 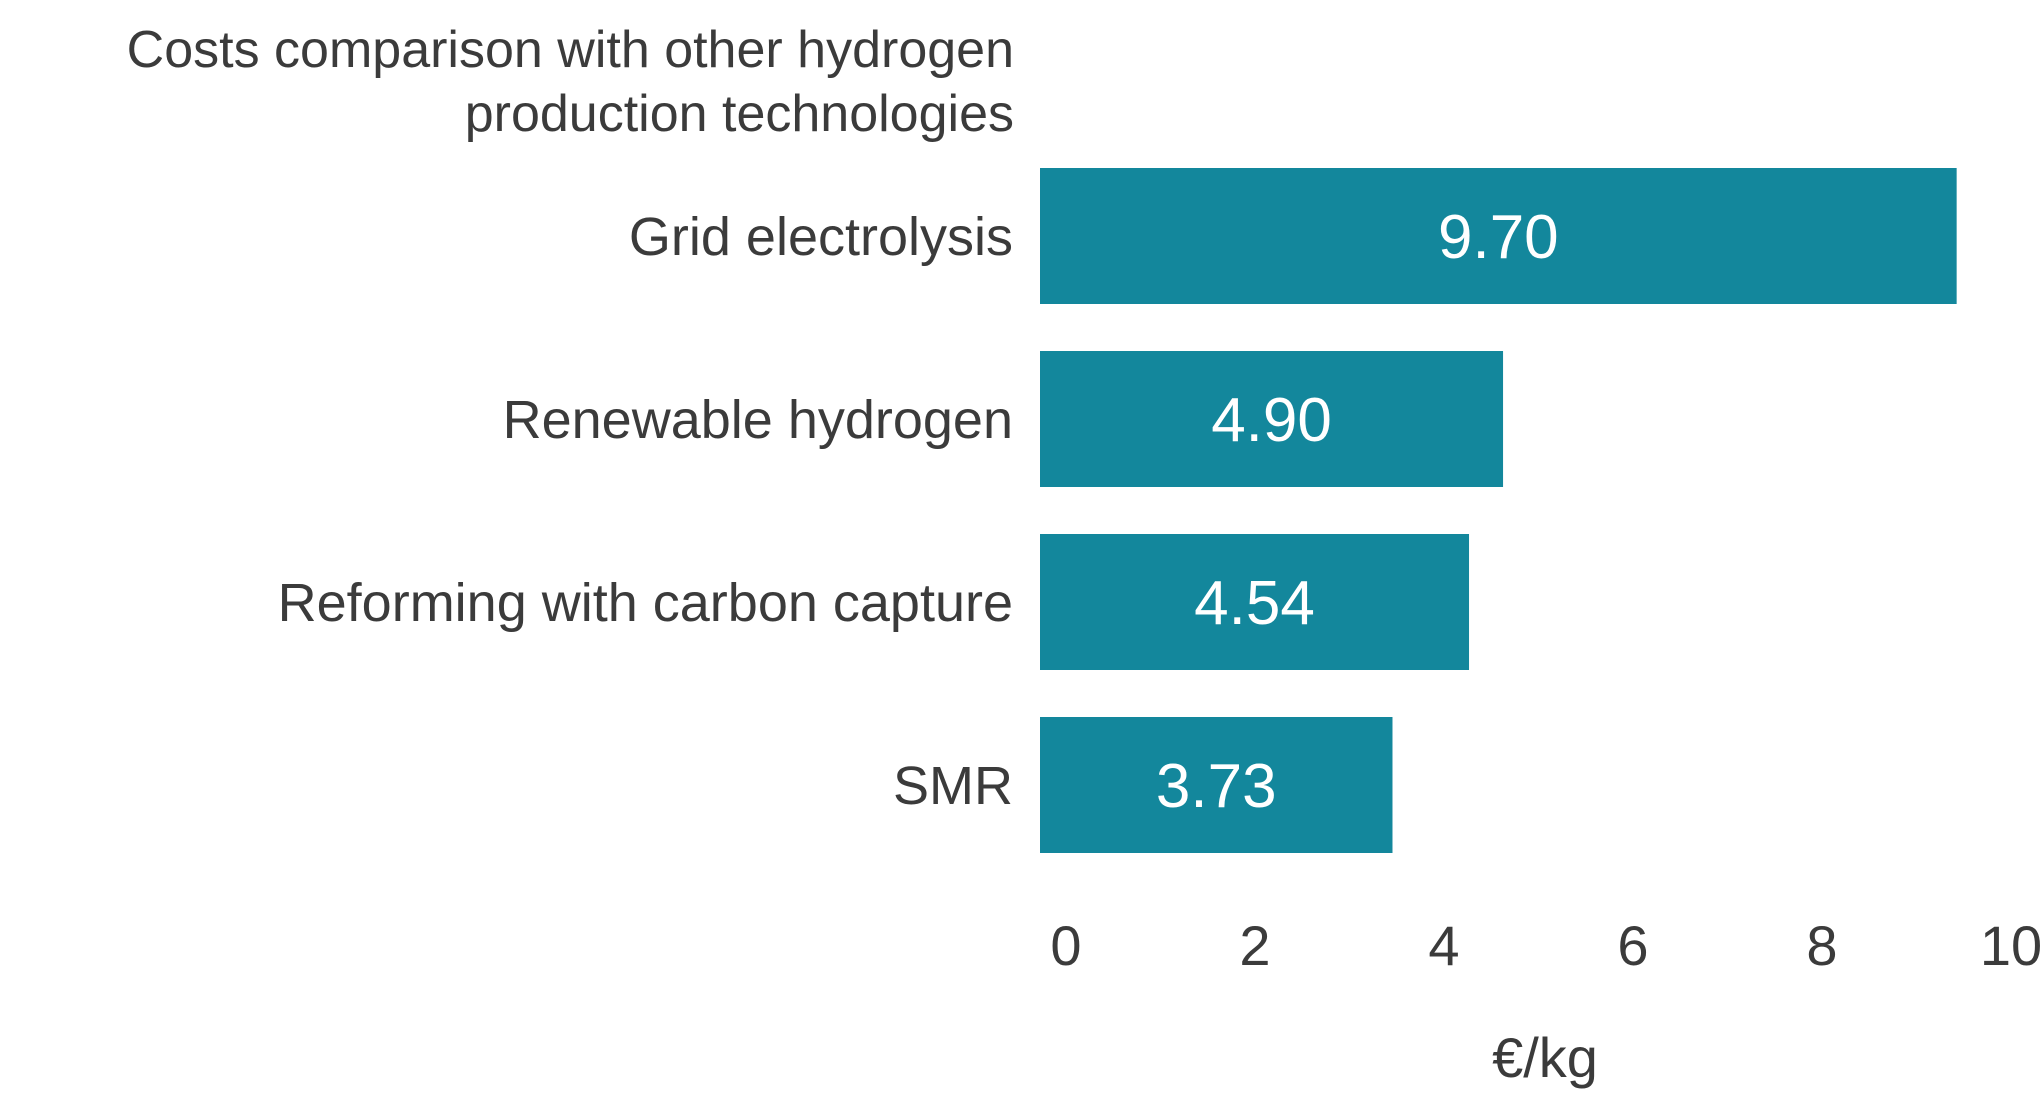 I want to click on x-tick-label-2: 4, so click(x=1443, y=945).